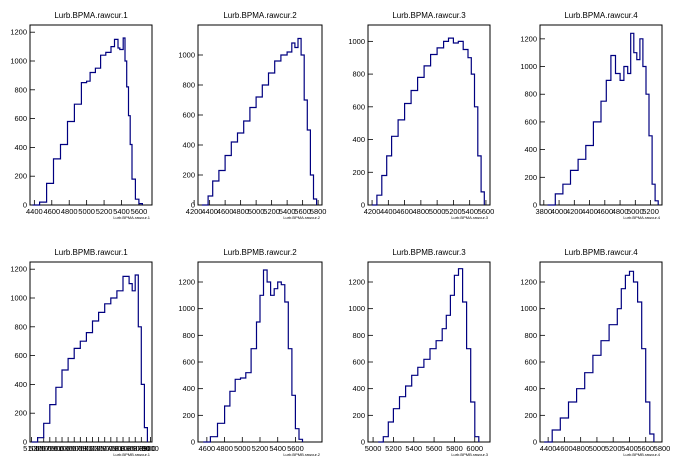 The image size is (696, 472). I want to click on y-tick-label: 1000, so click(186, 55).